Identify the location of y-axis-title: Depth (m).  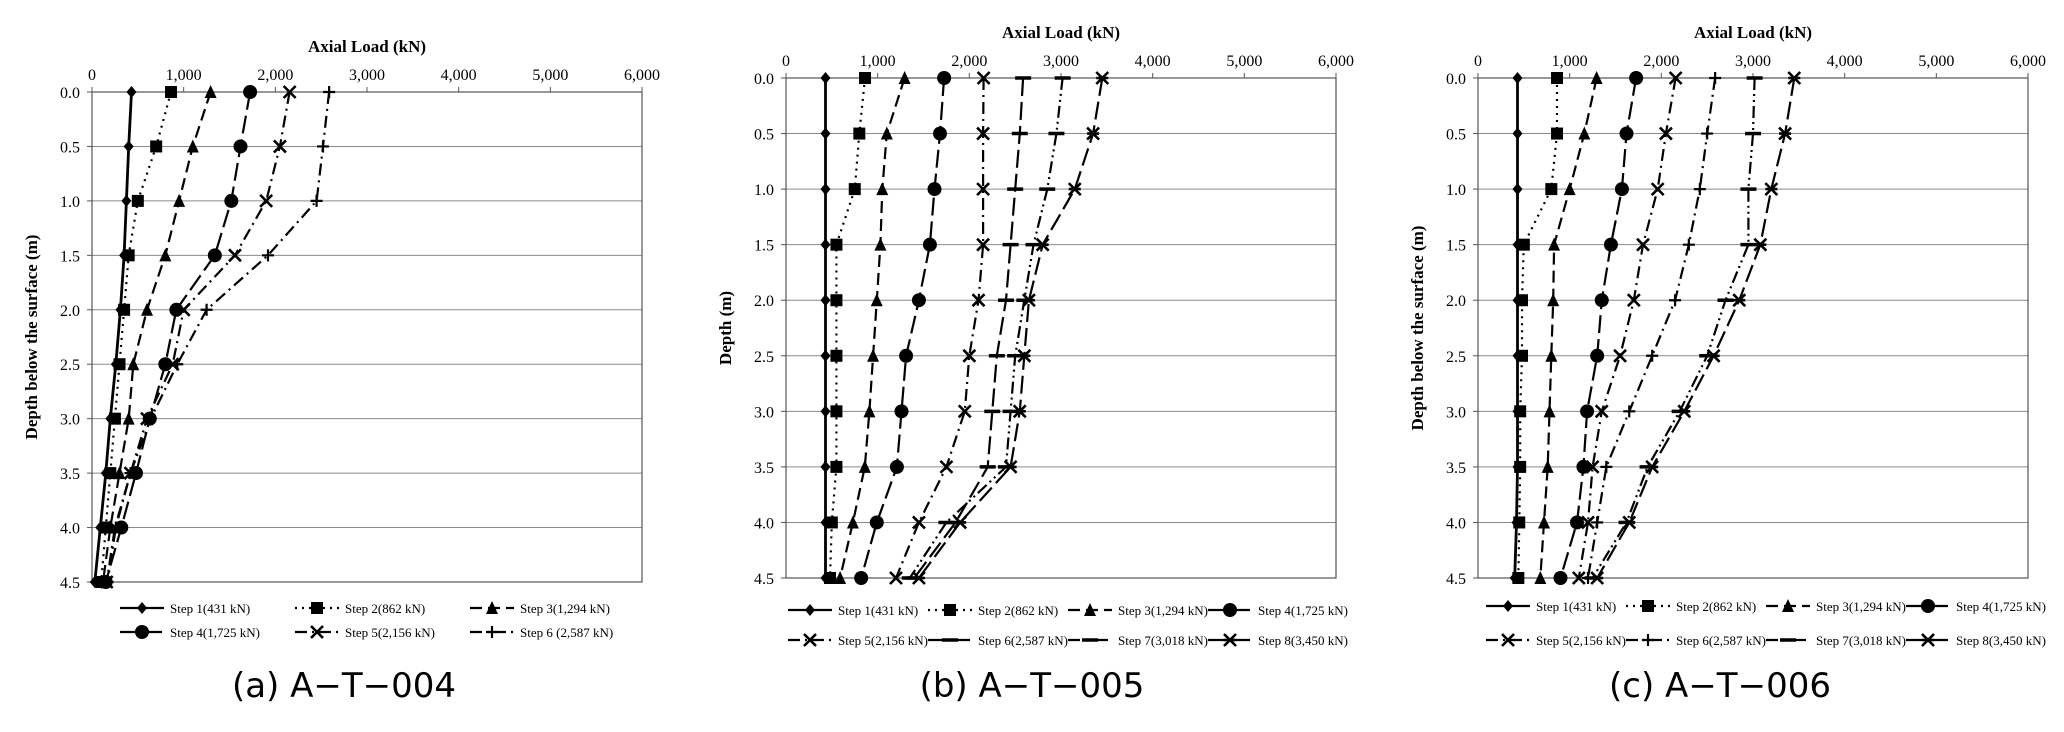
(725, 328).